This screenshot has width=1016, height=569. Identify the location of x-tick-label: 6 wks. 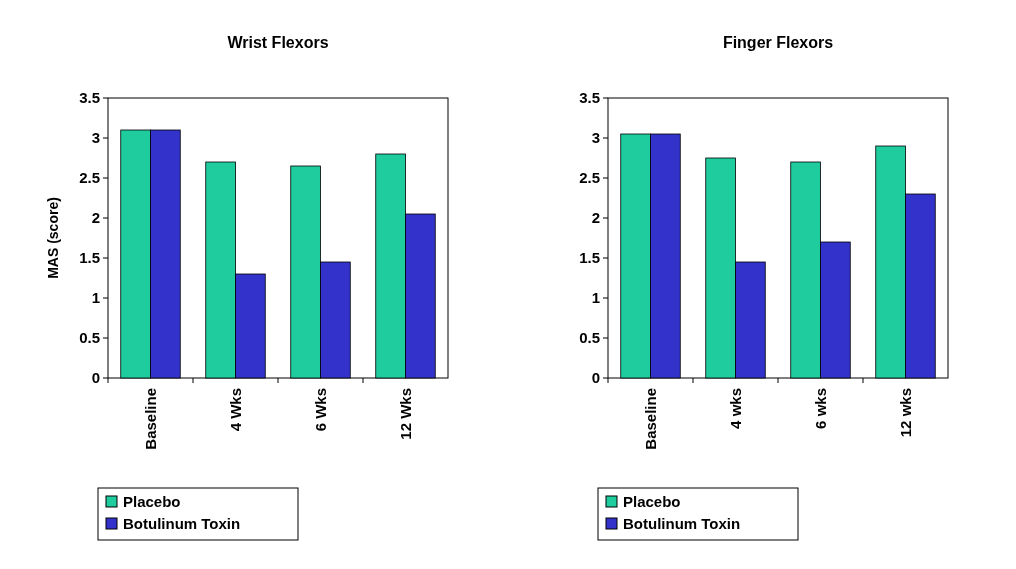
(820, 408).